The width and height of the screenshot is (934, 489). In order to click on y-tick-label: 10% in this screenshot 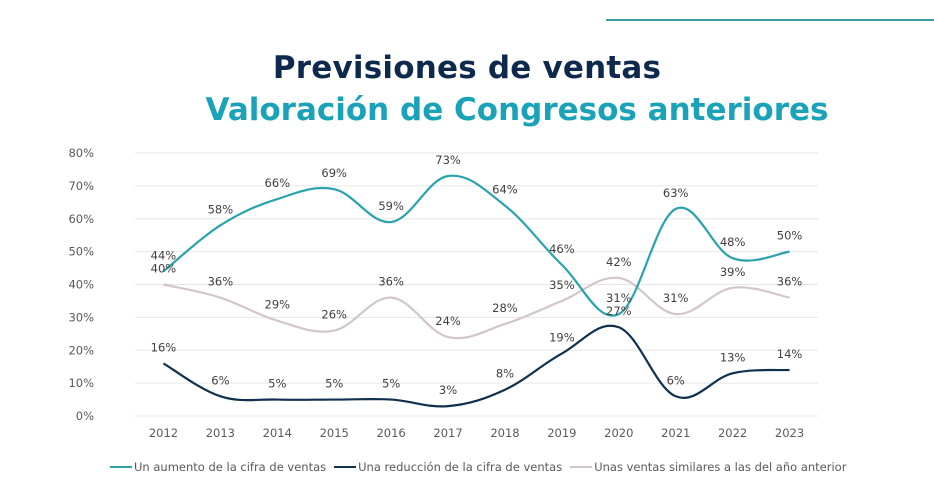, I will do `click(81, 383)`.